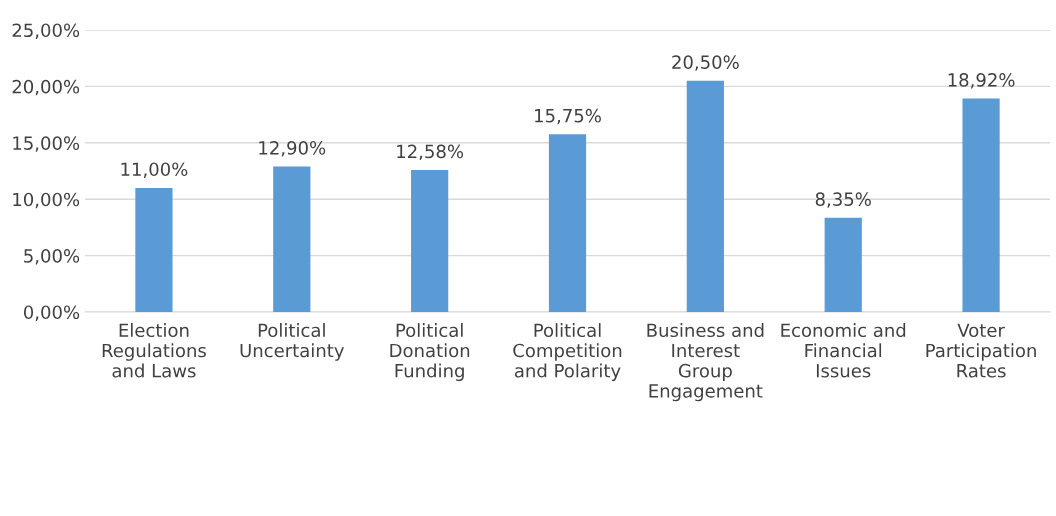 The image size is (1056, 516). I want to click on data-label: 8,35%, so click(843, 200).